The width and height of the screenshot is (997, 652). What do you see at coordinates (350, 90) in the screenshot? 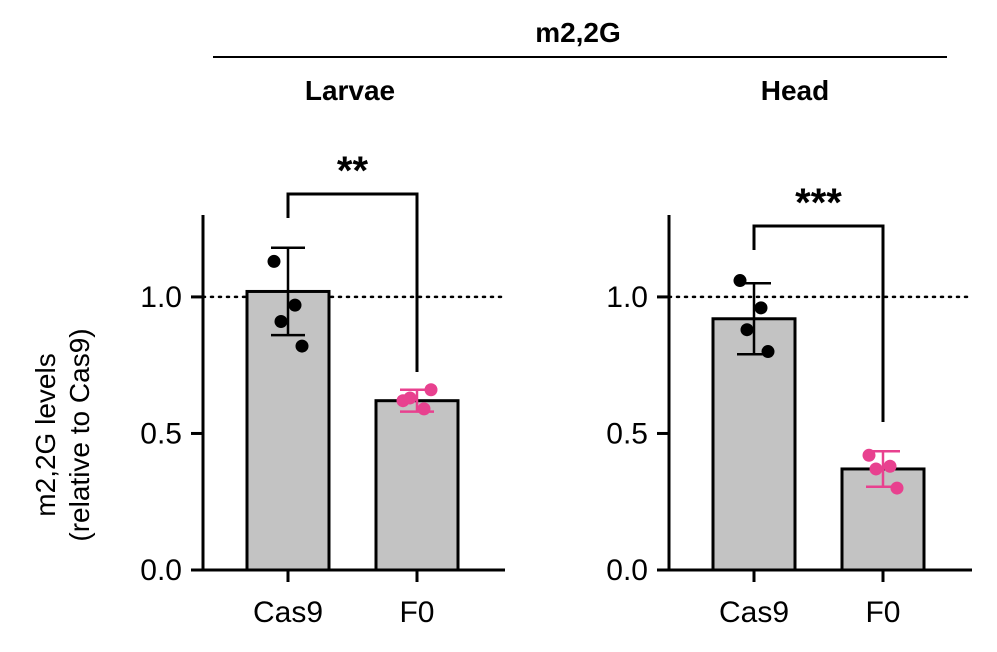
I see `panel-title: Larvae` at bounding box center [350, 90].